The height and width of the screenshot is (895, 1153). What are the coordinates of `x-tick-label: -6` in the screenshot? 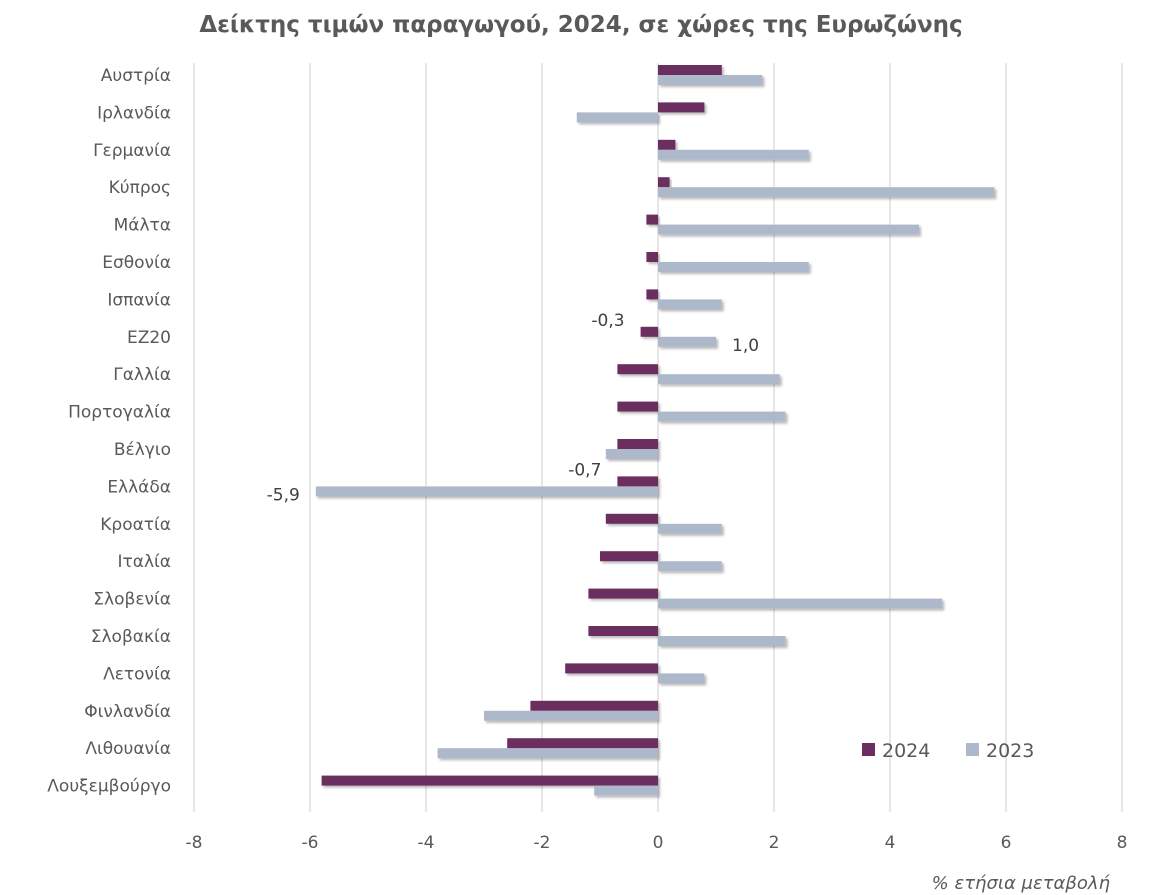 It's located at (310, 843).